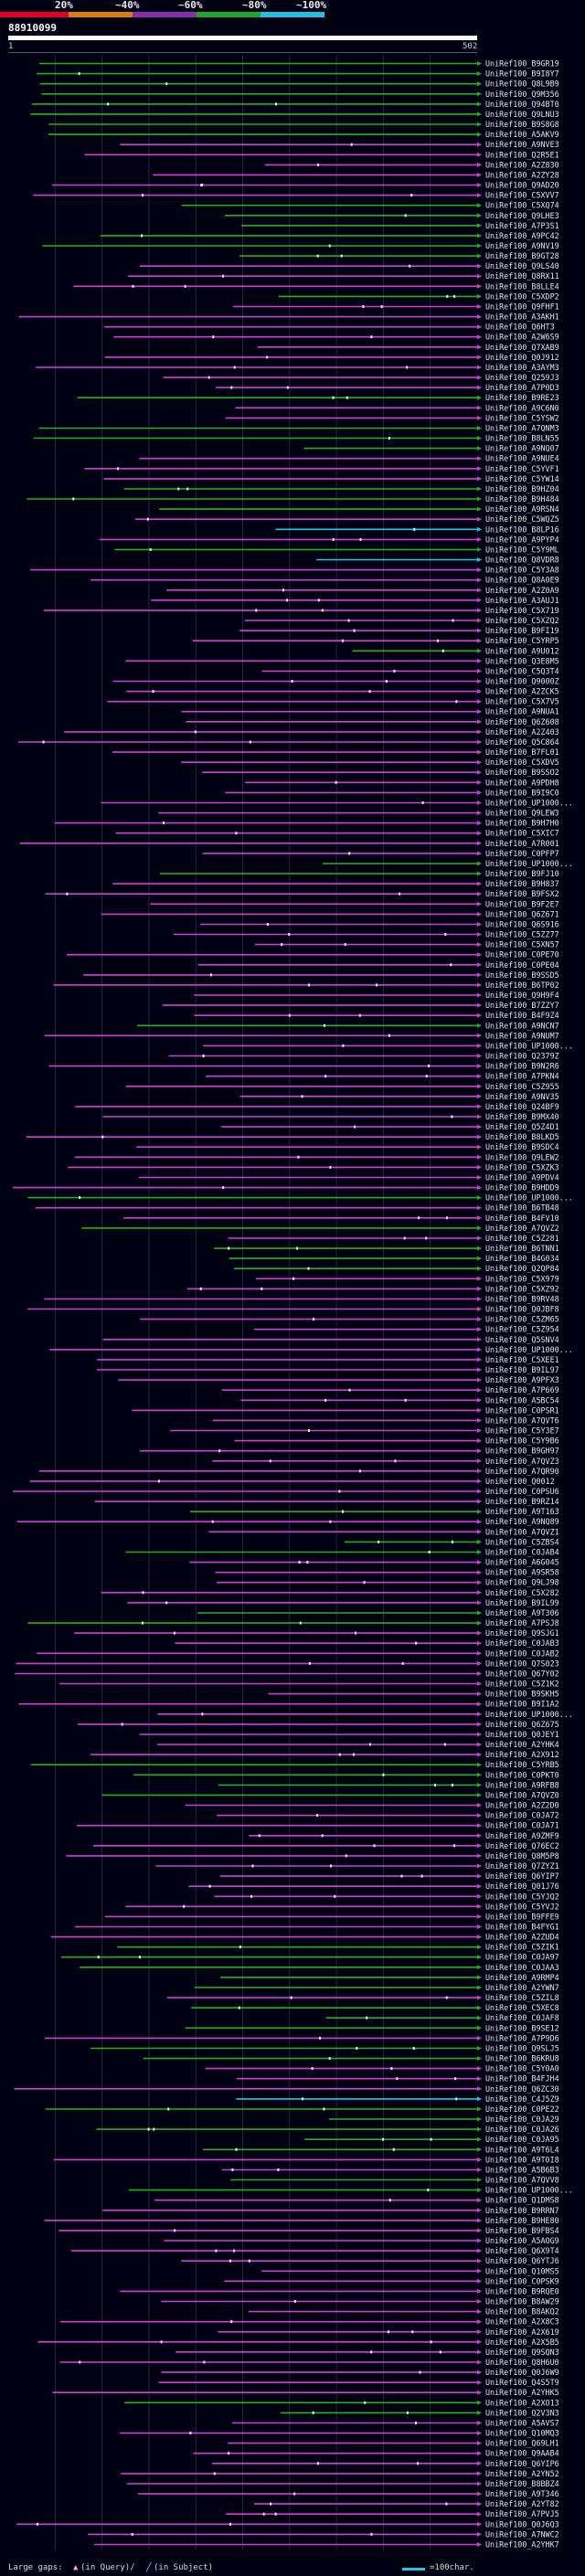 Image resolution: width=585 pixels, height=2576 pixels. Describe the element at coordinates (522, 74) in the screenshot. I see `hit-label: UniRef100_B9I8Y7` at that location.